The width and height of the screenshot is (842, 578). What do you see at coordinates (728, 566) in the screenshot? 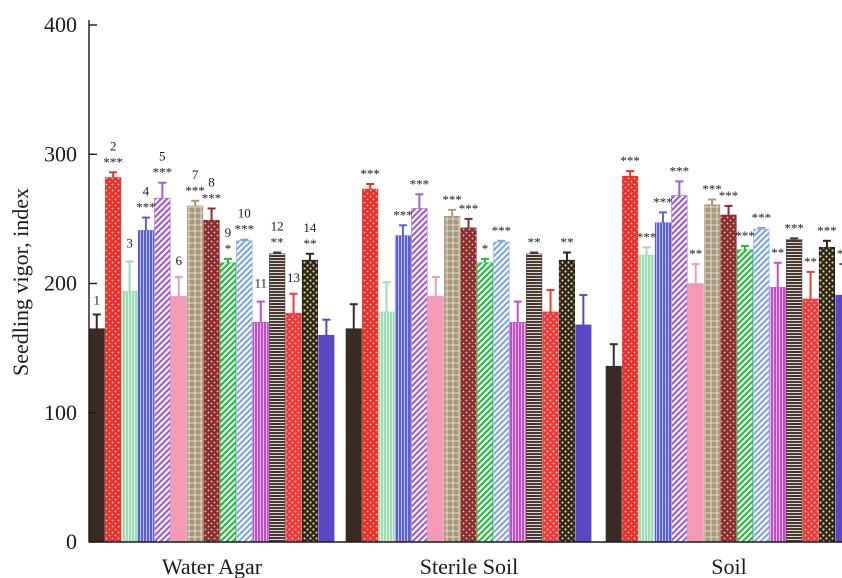
I see `x-category-label: Soil` at bounding box center [728, 566].